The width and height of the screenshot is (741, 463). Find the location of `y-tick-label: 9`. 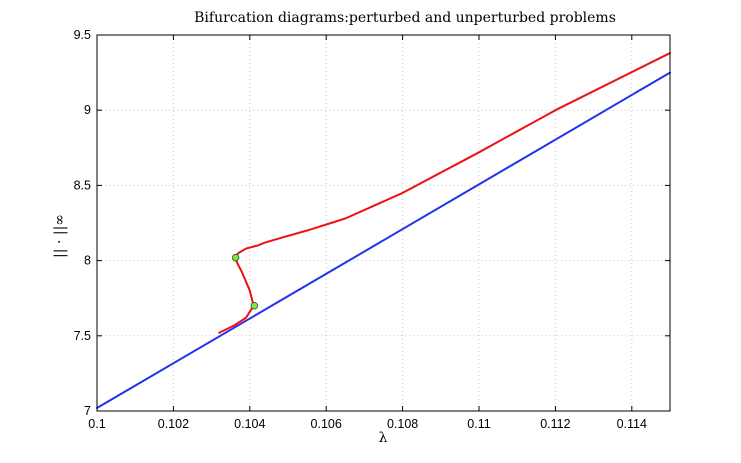

y-tick-label: 9 is located at coordinates (87, 110).